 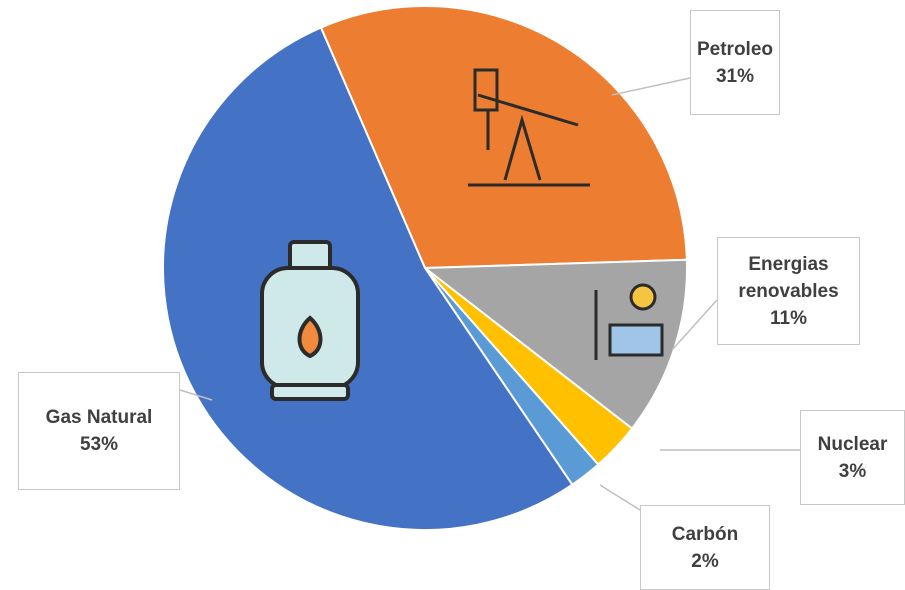 I want to click on data-label: Energias renovables 11%, so click(x=788, y=291).